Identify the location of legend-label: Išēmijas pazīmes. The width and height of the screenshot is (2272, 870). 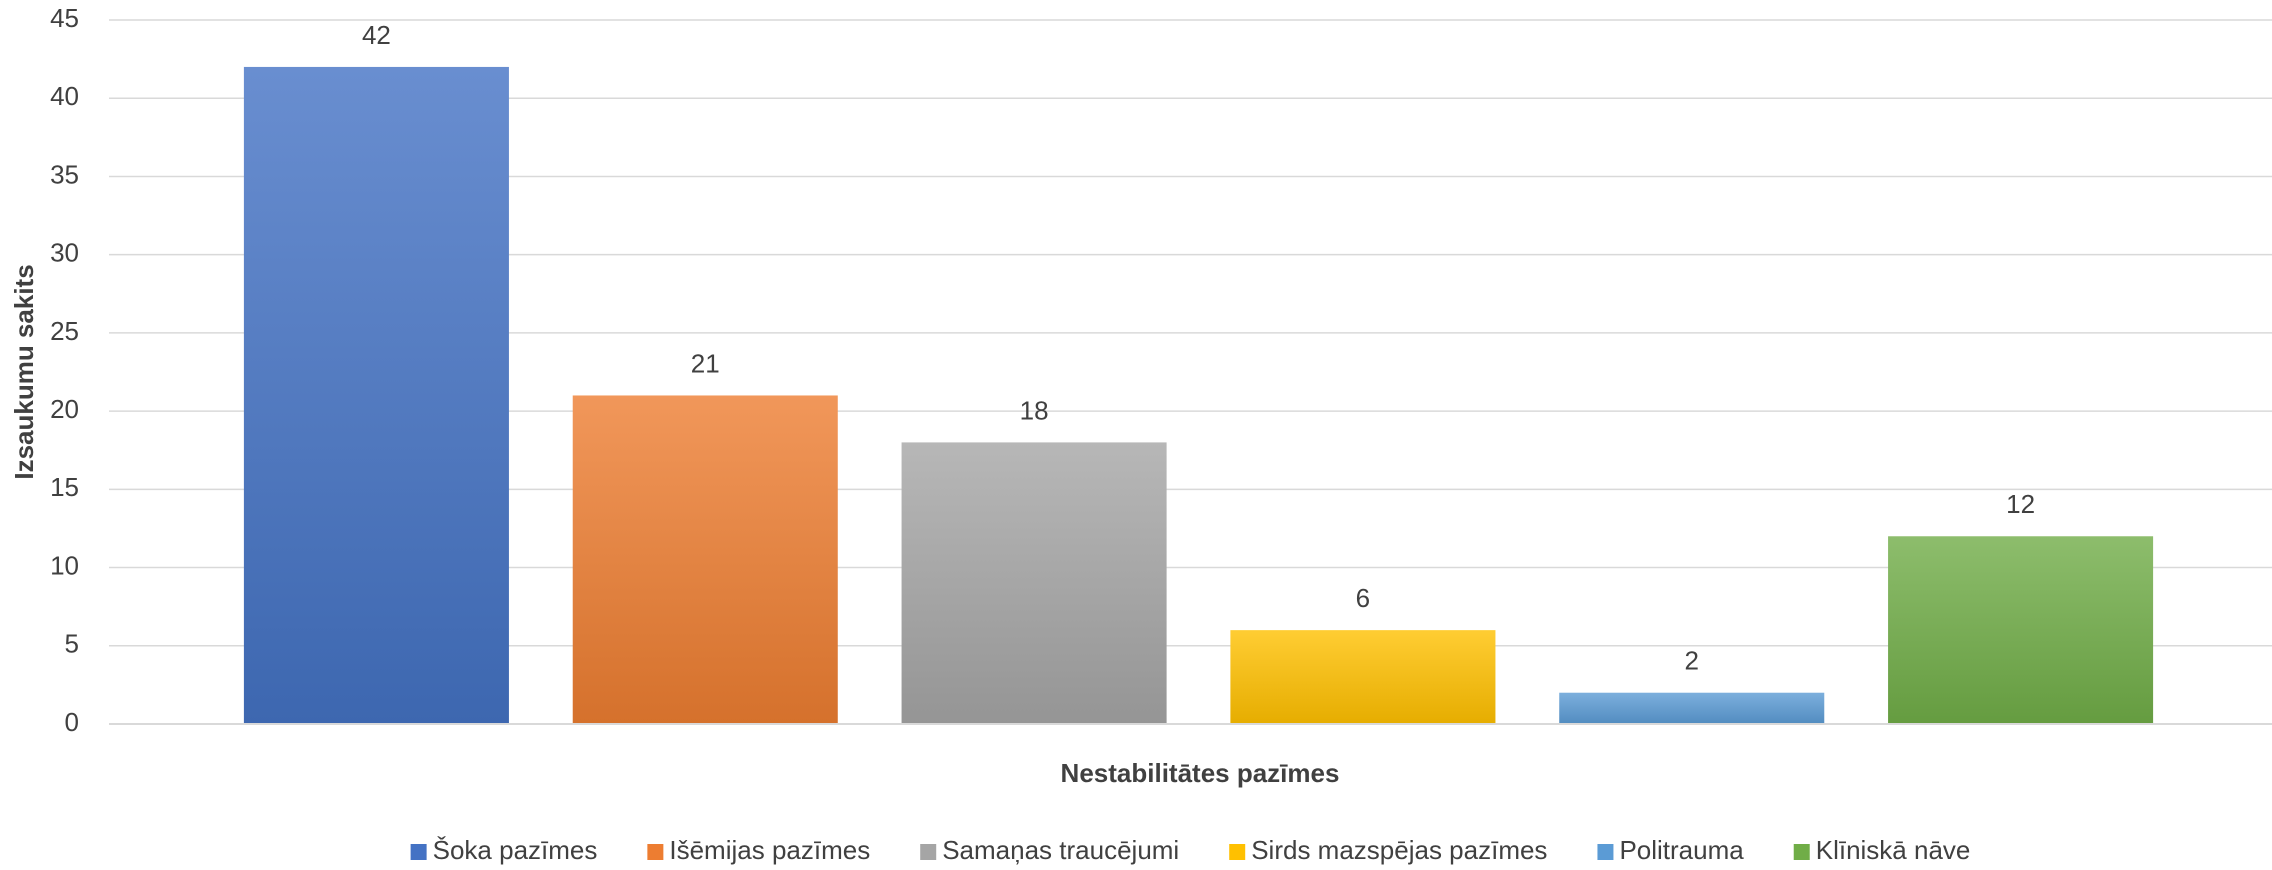
(769, 850).